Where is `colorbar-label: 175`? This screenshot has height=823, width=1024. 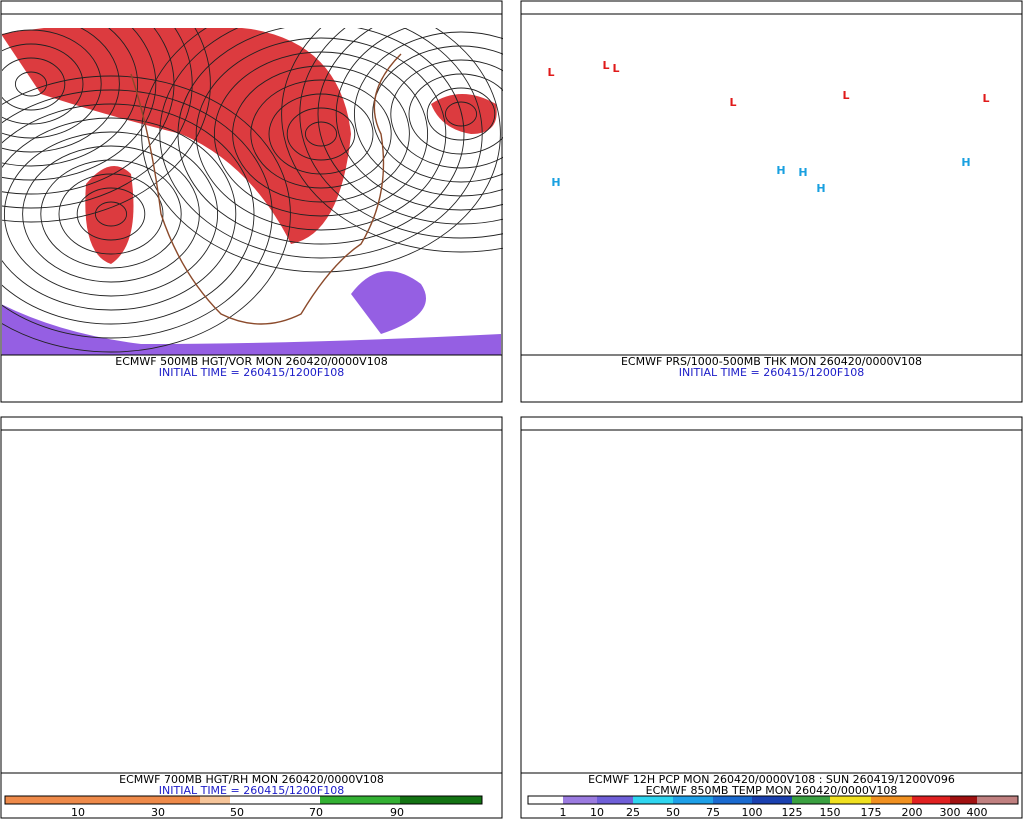 colorbar-label: 175 is located at coordinates (871, 812).